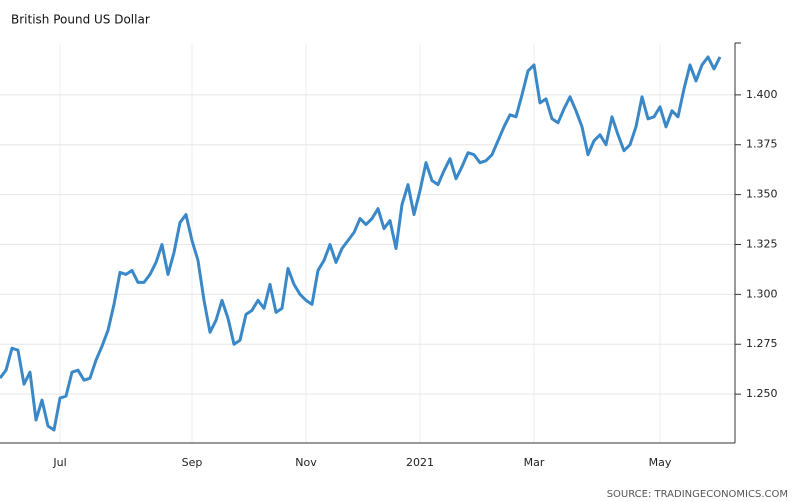 The width and height of the screenshot is (800, 502). Describe the element at coordinates (762, 243) in the screenshot. I see `y-tick-label: 1.325` at that location.